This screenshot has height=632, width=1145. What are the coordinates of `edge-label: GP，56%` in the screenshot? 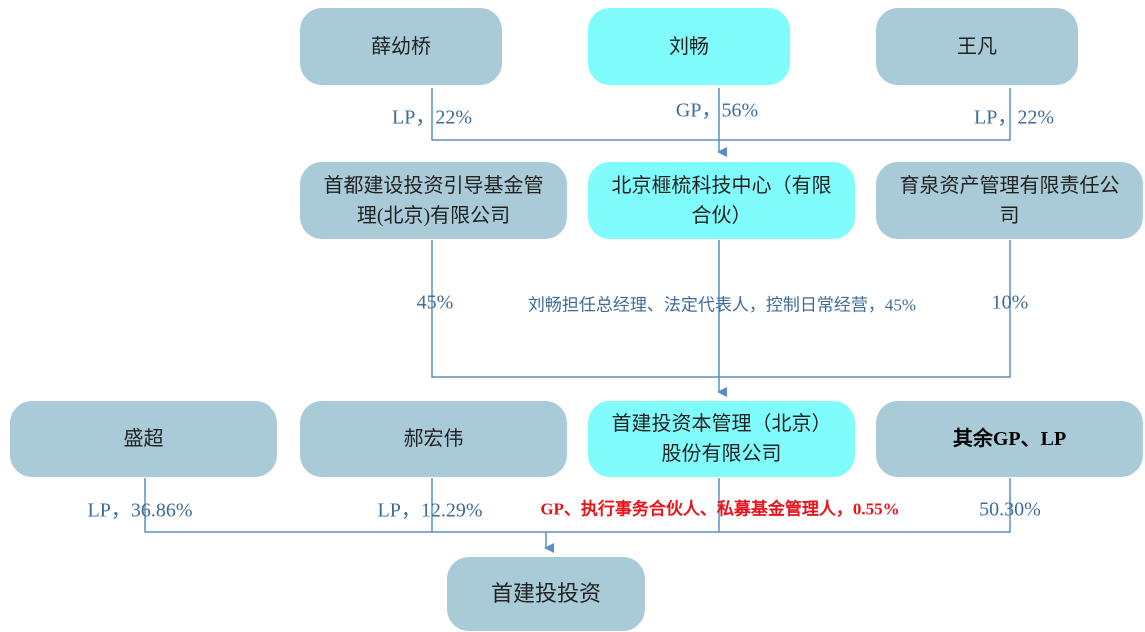 It's located at (717, 110).